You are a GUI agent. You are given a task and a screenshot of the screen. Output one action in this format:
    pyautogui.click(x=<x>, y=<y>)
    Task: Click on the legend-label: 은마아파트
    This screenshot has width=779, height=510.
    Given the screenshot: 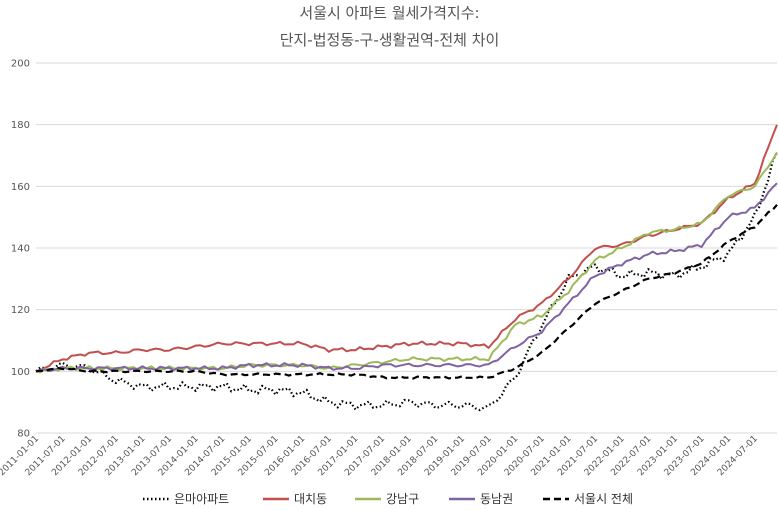 What is the action you would take?
    pyautogui.click(x=201, y=499)
    